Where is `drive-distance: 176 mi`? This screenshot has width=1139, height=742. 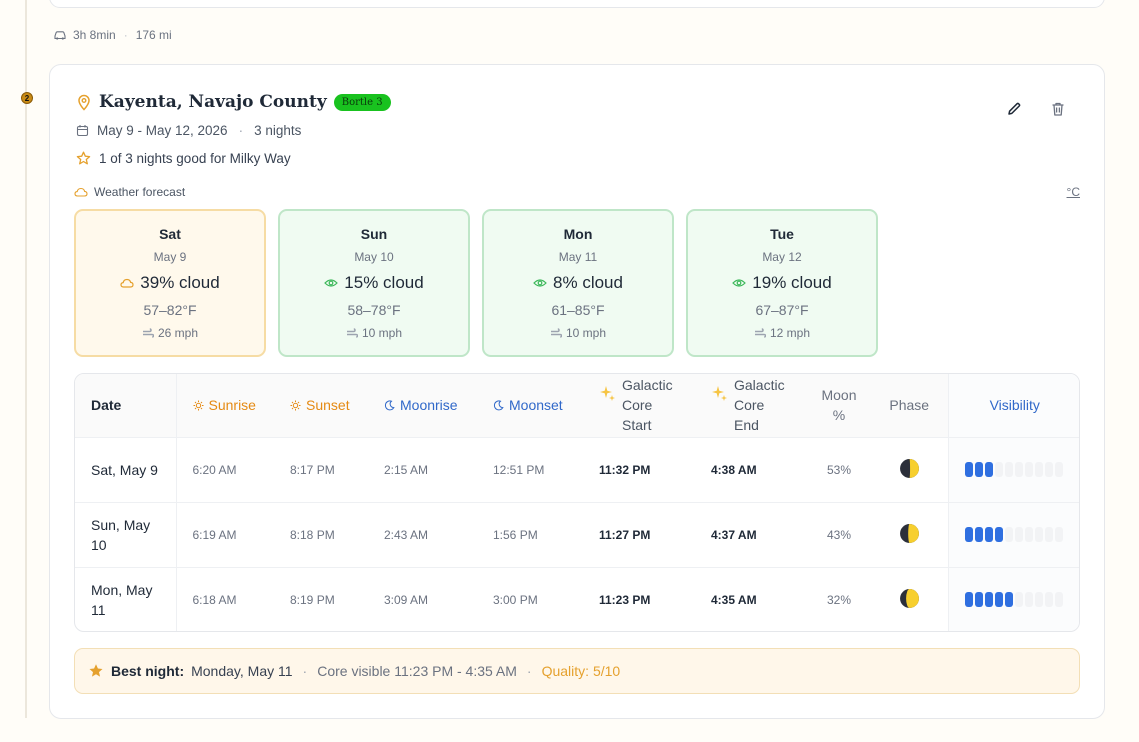 drive-distance: 176 mi is located at coordinates (153, 35).